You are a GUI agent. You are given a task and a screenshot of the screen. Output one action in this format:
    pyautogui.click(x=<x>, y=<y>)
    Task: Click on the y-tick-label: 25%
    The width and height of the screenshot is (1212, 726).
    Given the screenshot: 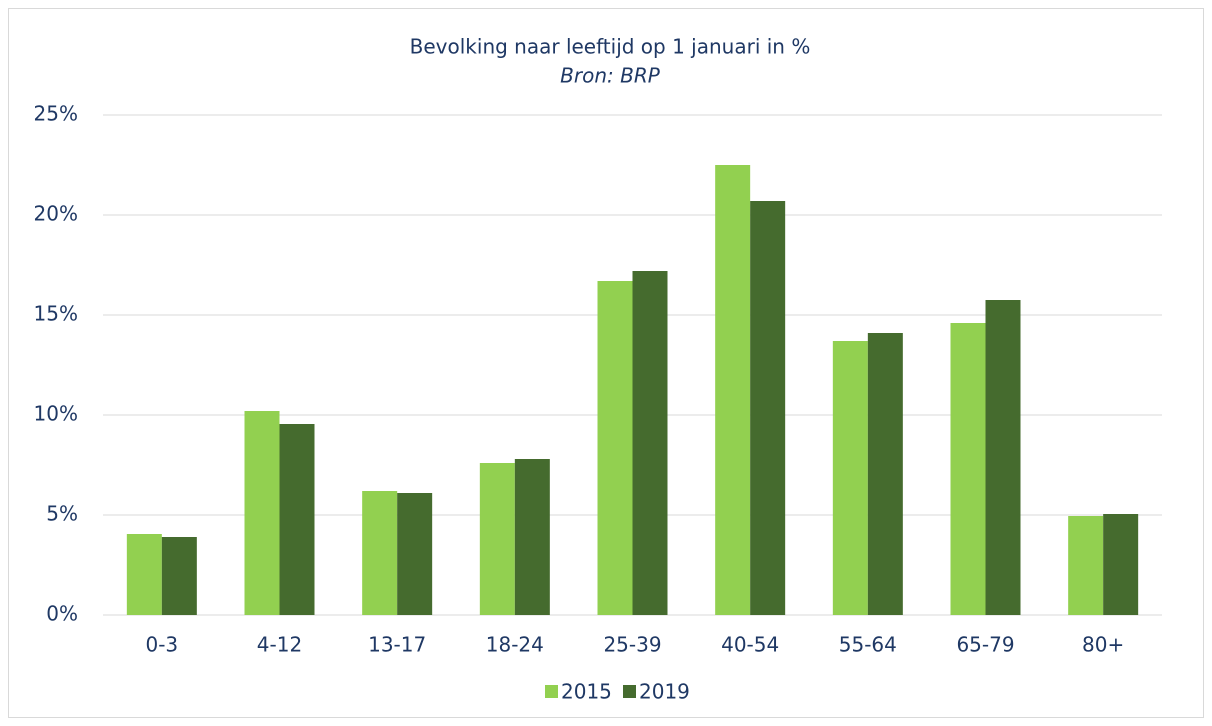 What is the action you would take?
    pyautogui.click(x=56, y=114)
    